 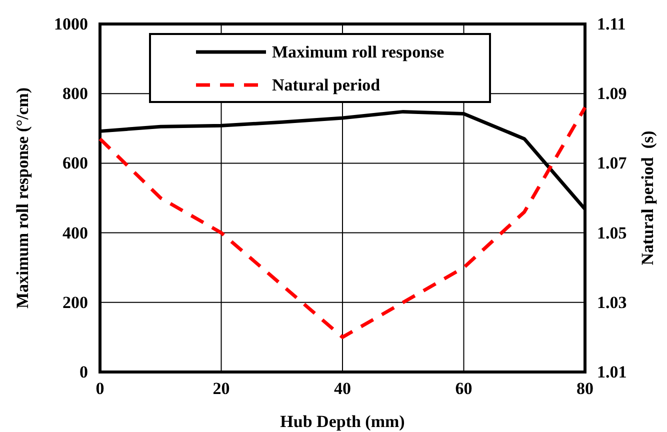 What do you see at coordinates (22, 198) in the screenshot?
I see `y-axis-title: Maximum roll response (°/cm)` at bounding box center [22, 198].